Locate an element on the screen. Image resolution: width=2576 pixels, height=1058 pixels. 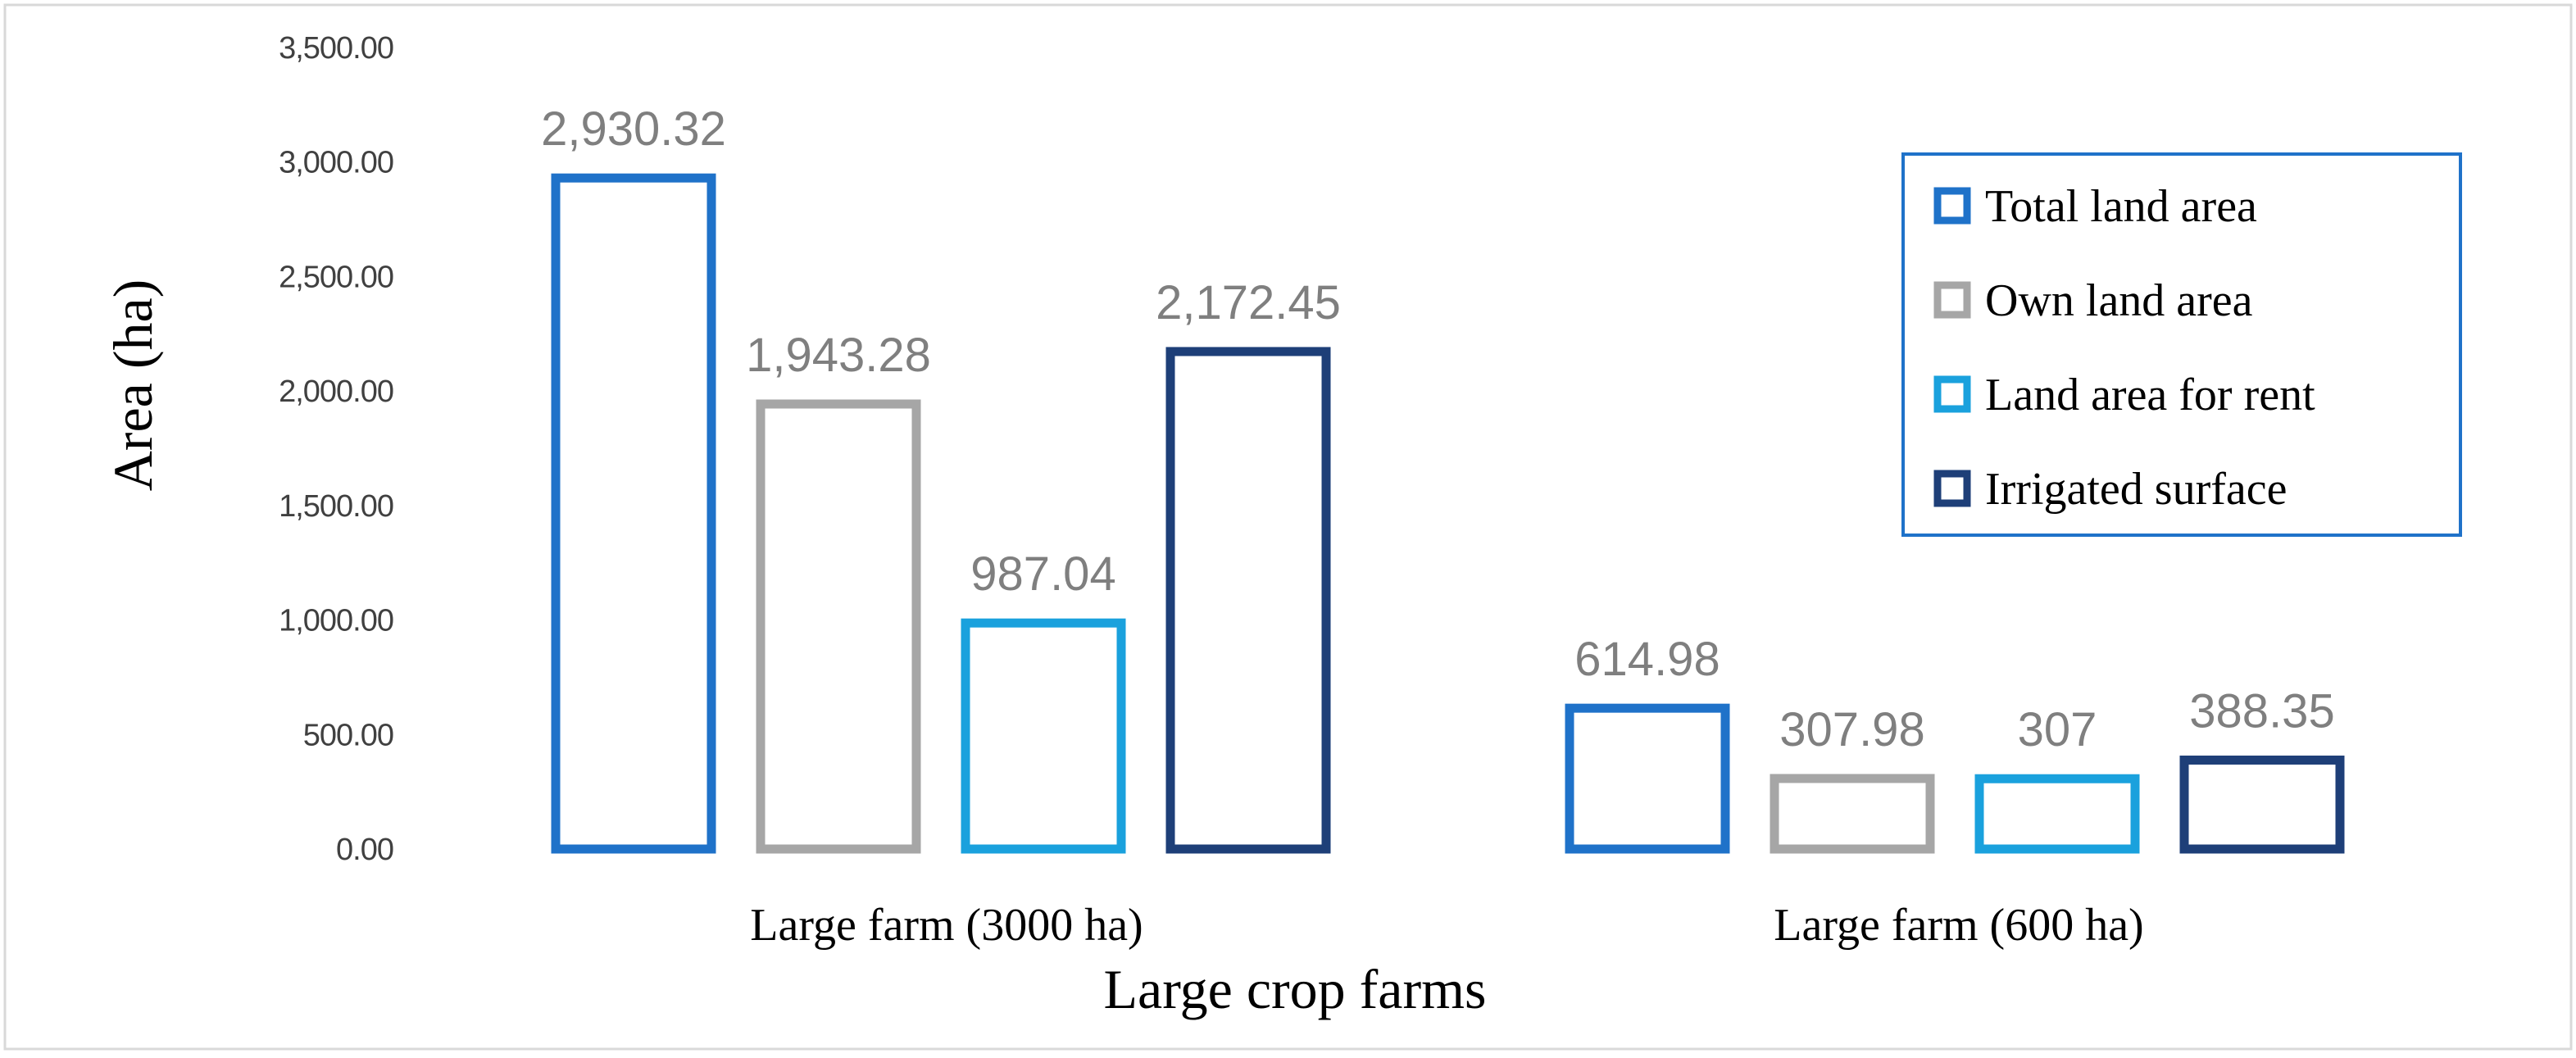
y-axis-title: Area (ha) is located at coordinates (133, 385).